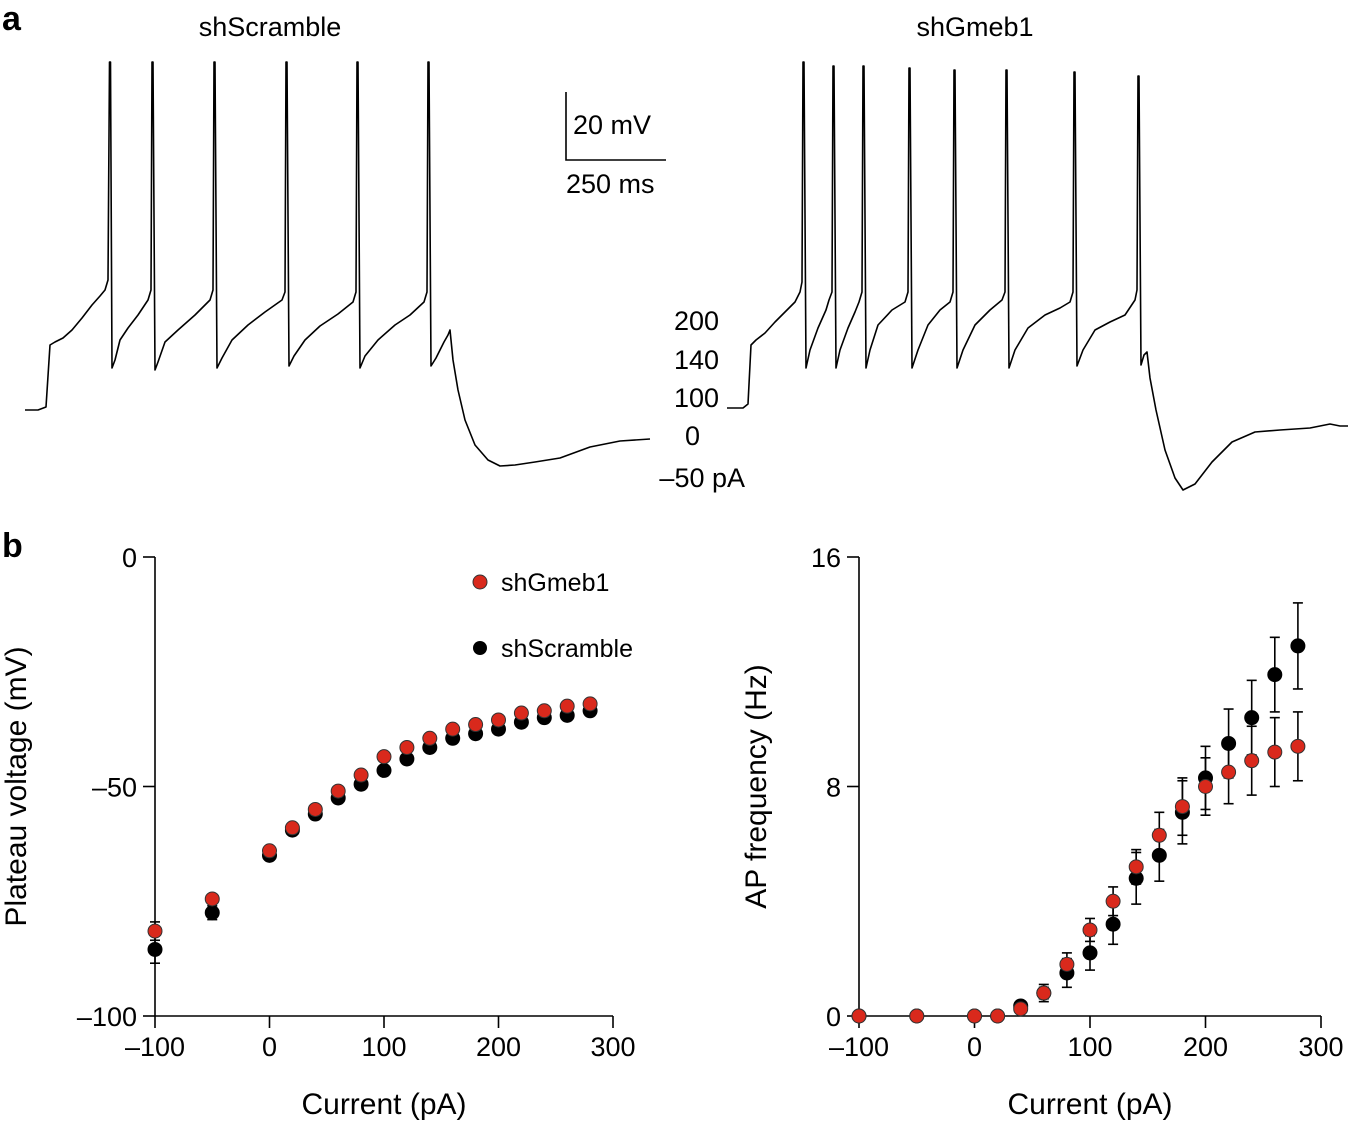 The width and height of the screenshot is (1348, 1124). What do you see at coordinates (702, 478) in the screenshot?
I see `current-step-label: –50 pA` at bounding box center [702, 478].